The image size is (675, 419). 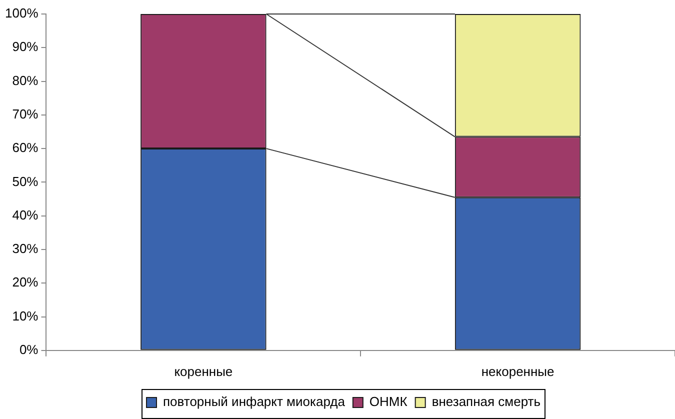 What do you see at coordinates (25, 148) in the screenshot?
I see `y-tick-label: 60%` at bounding box center [25, 148].